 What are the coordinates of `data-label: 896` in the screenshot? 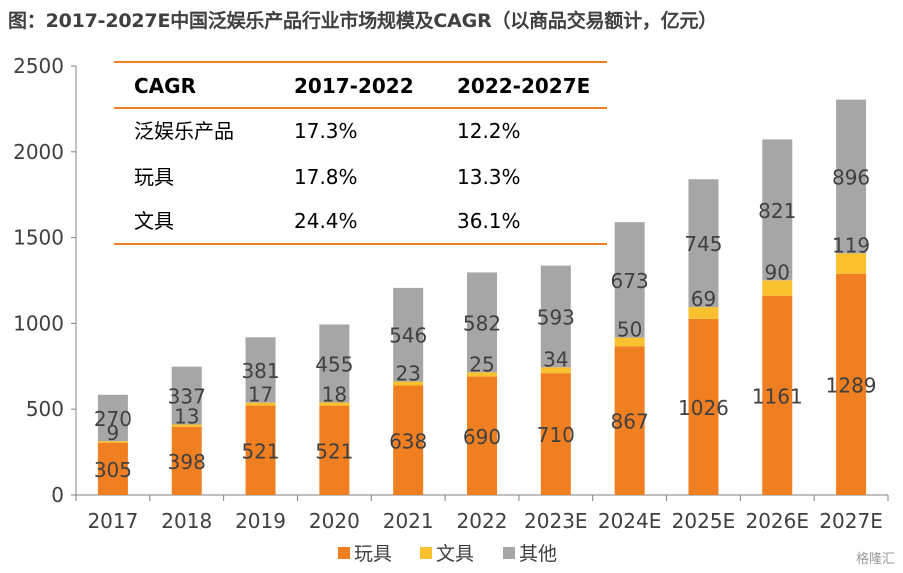 It's located at (851, 178).